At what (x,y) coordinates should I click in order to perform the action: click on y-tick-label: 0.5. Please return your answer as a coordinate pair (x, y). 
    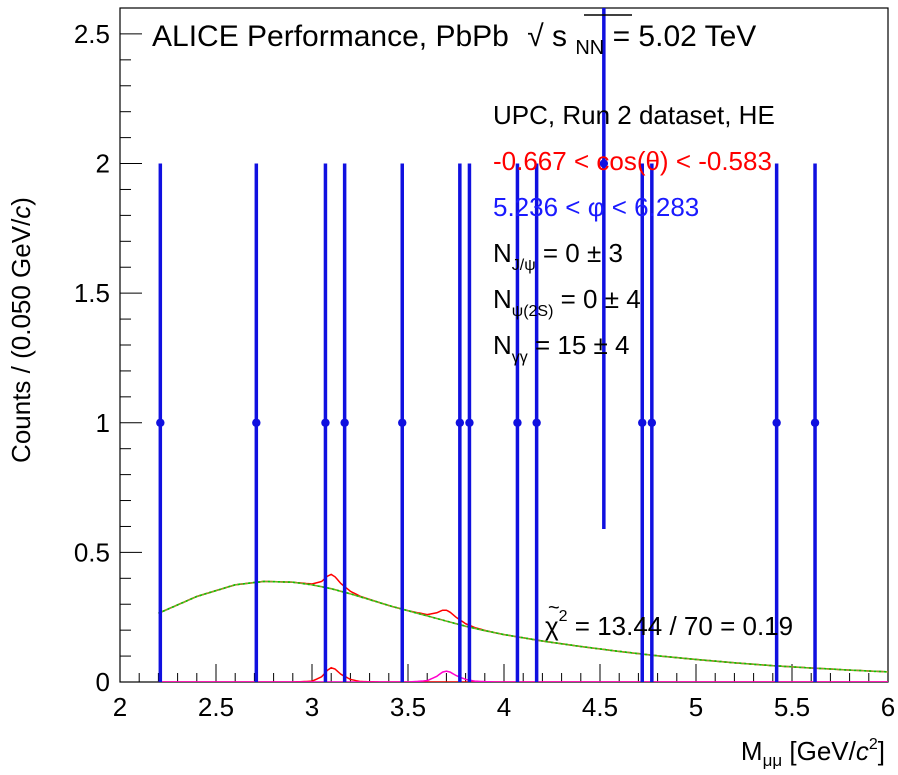
    Looking at the image, I should click on (92, 552).